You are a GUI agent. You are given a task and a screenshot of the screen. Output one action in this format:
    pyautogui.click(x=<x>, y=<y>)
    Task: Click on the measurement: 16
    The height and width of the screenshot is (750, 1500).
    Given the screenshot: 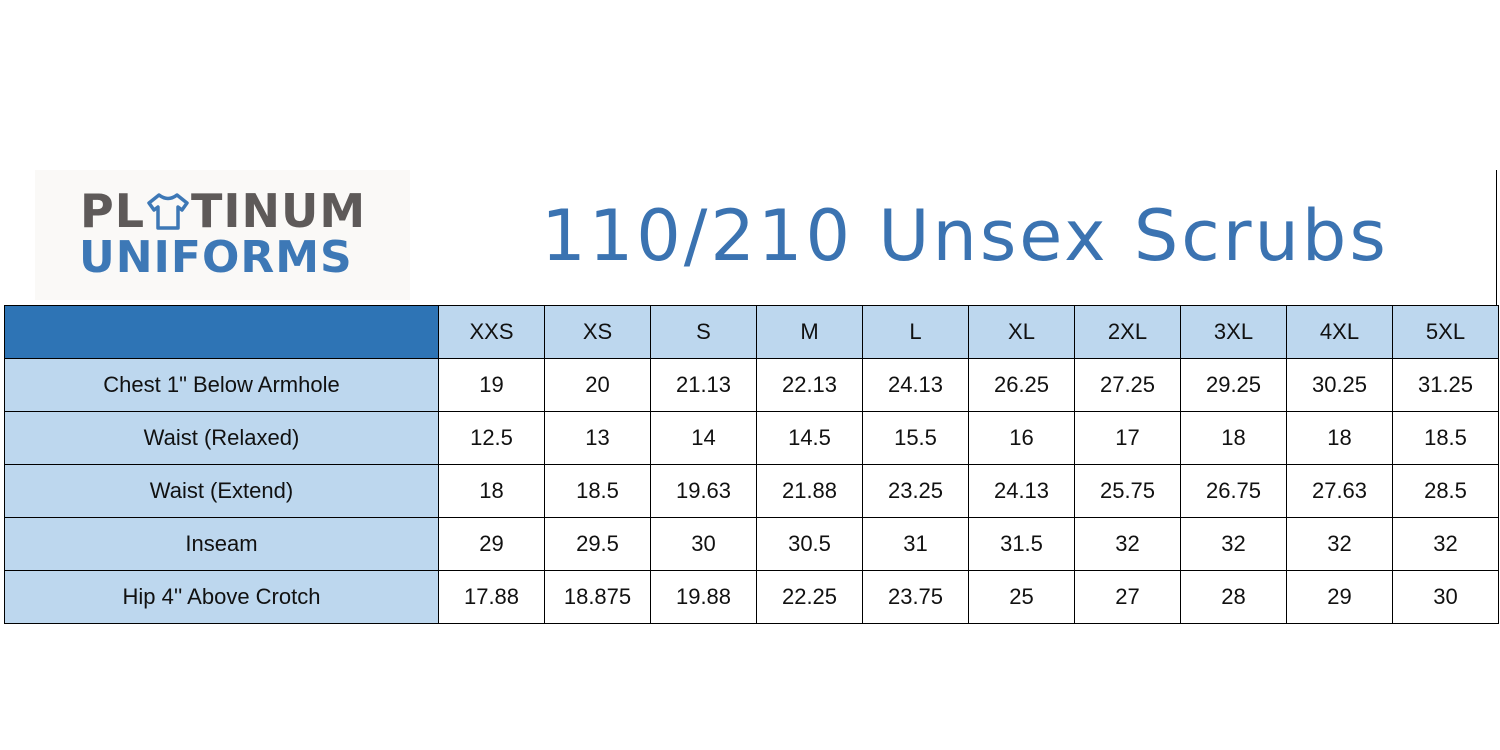 What is the action you would take?
    pyautogui.click(x=1021, y=438)
    